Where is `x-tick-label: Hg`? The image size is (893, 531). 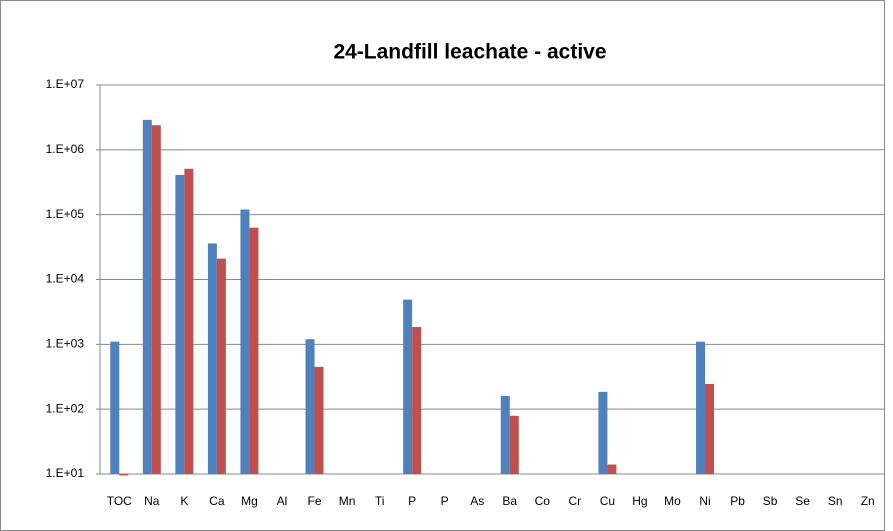
x-tick-label: Hg is located at coordinates (639, 501).